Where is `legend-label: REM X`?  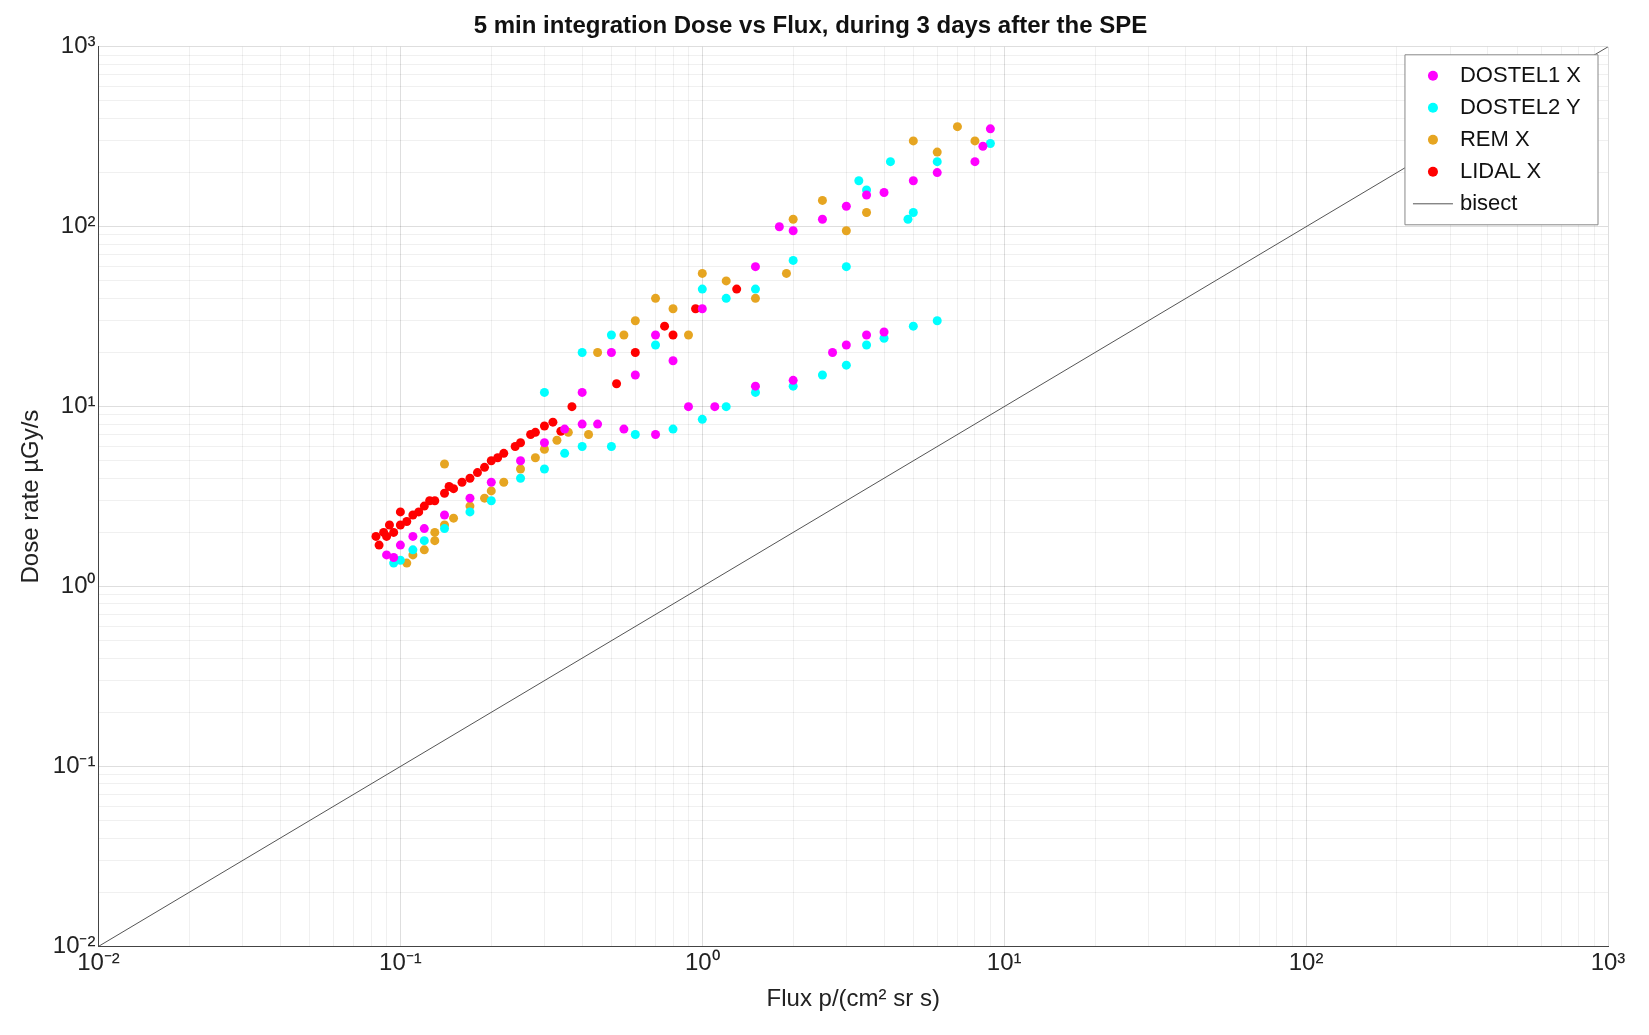
legend-label: REM X is located at coordinates (1494, 138).